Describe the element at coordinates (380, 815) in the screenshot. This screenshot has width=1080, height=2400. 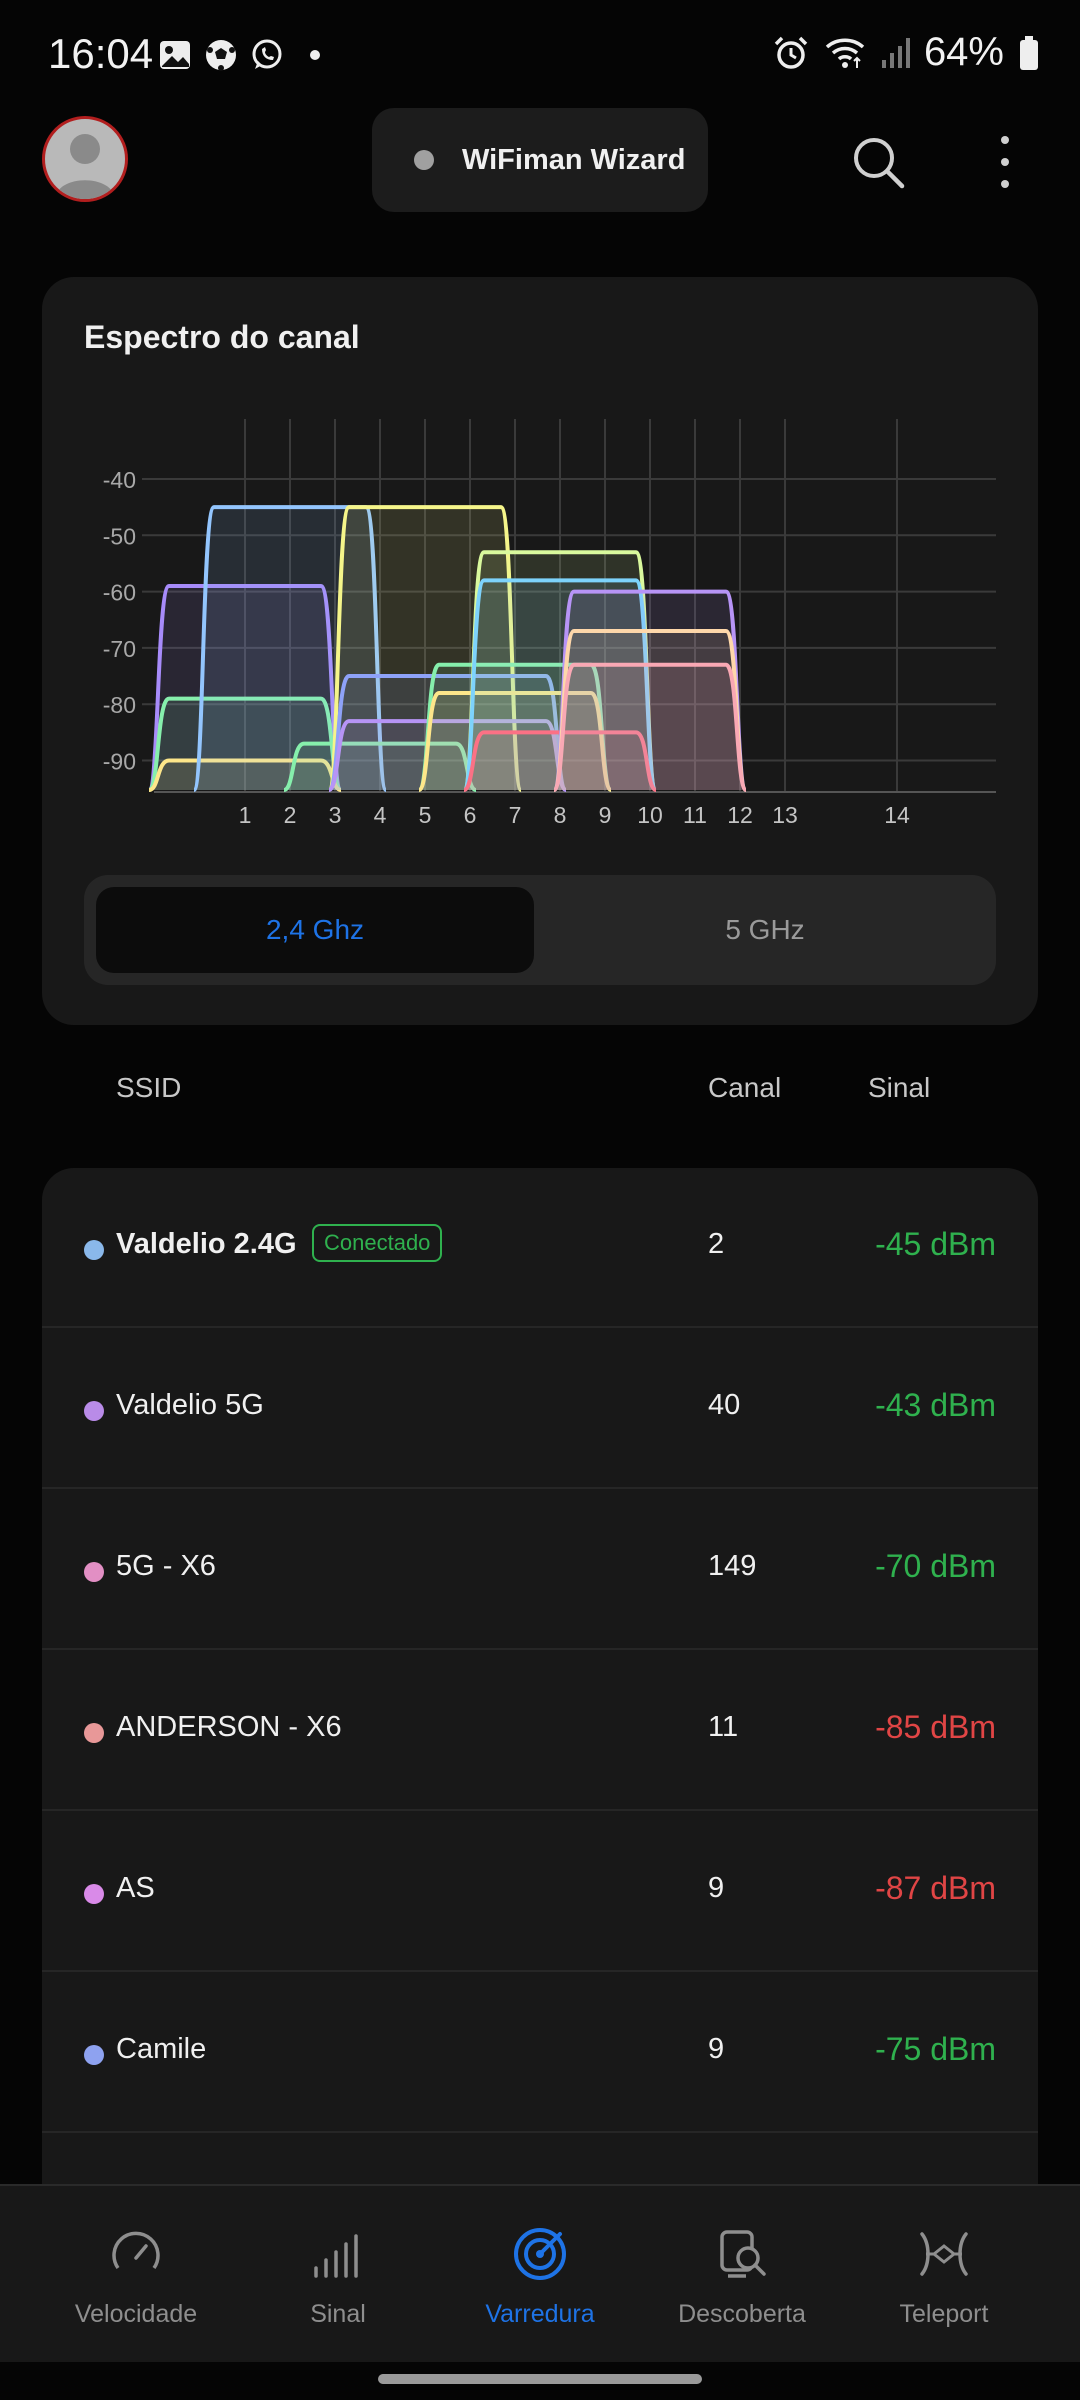
I see `x-tick-label: 4` at that location.